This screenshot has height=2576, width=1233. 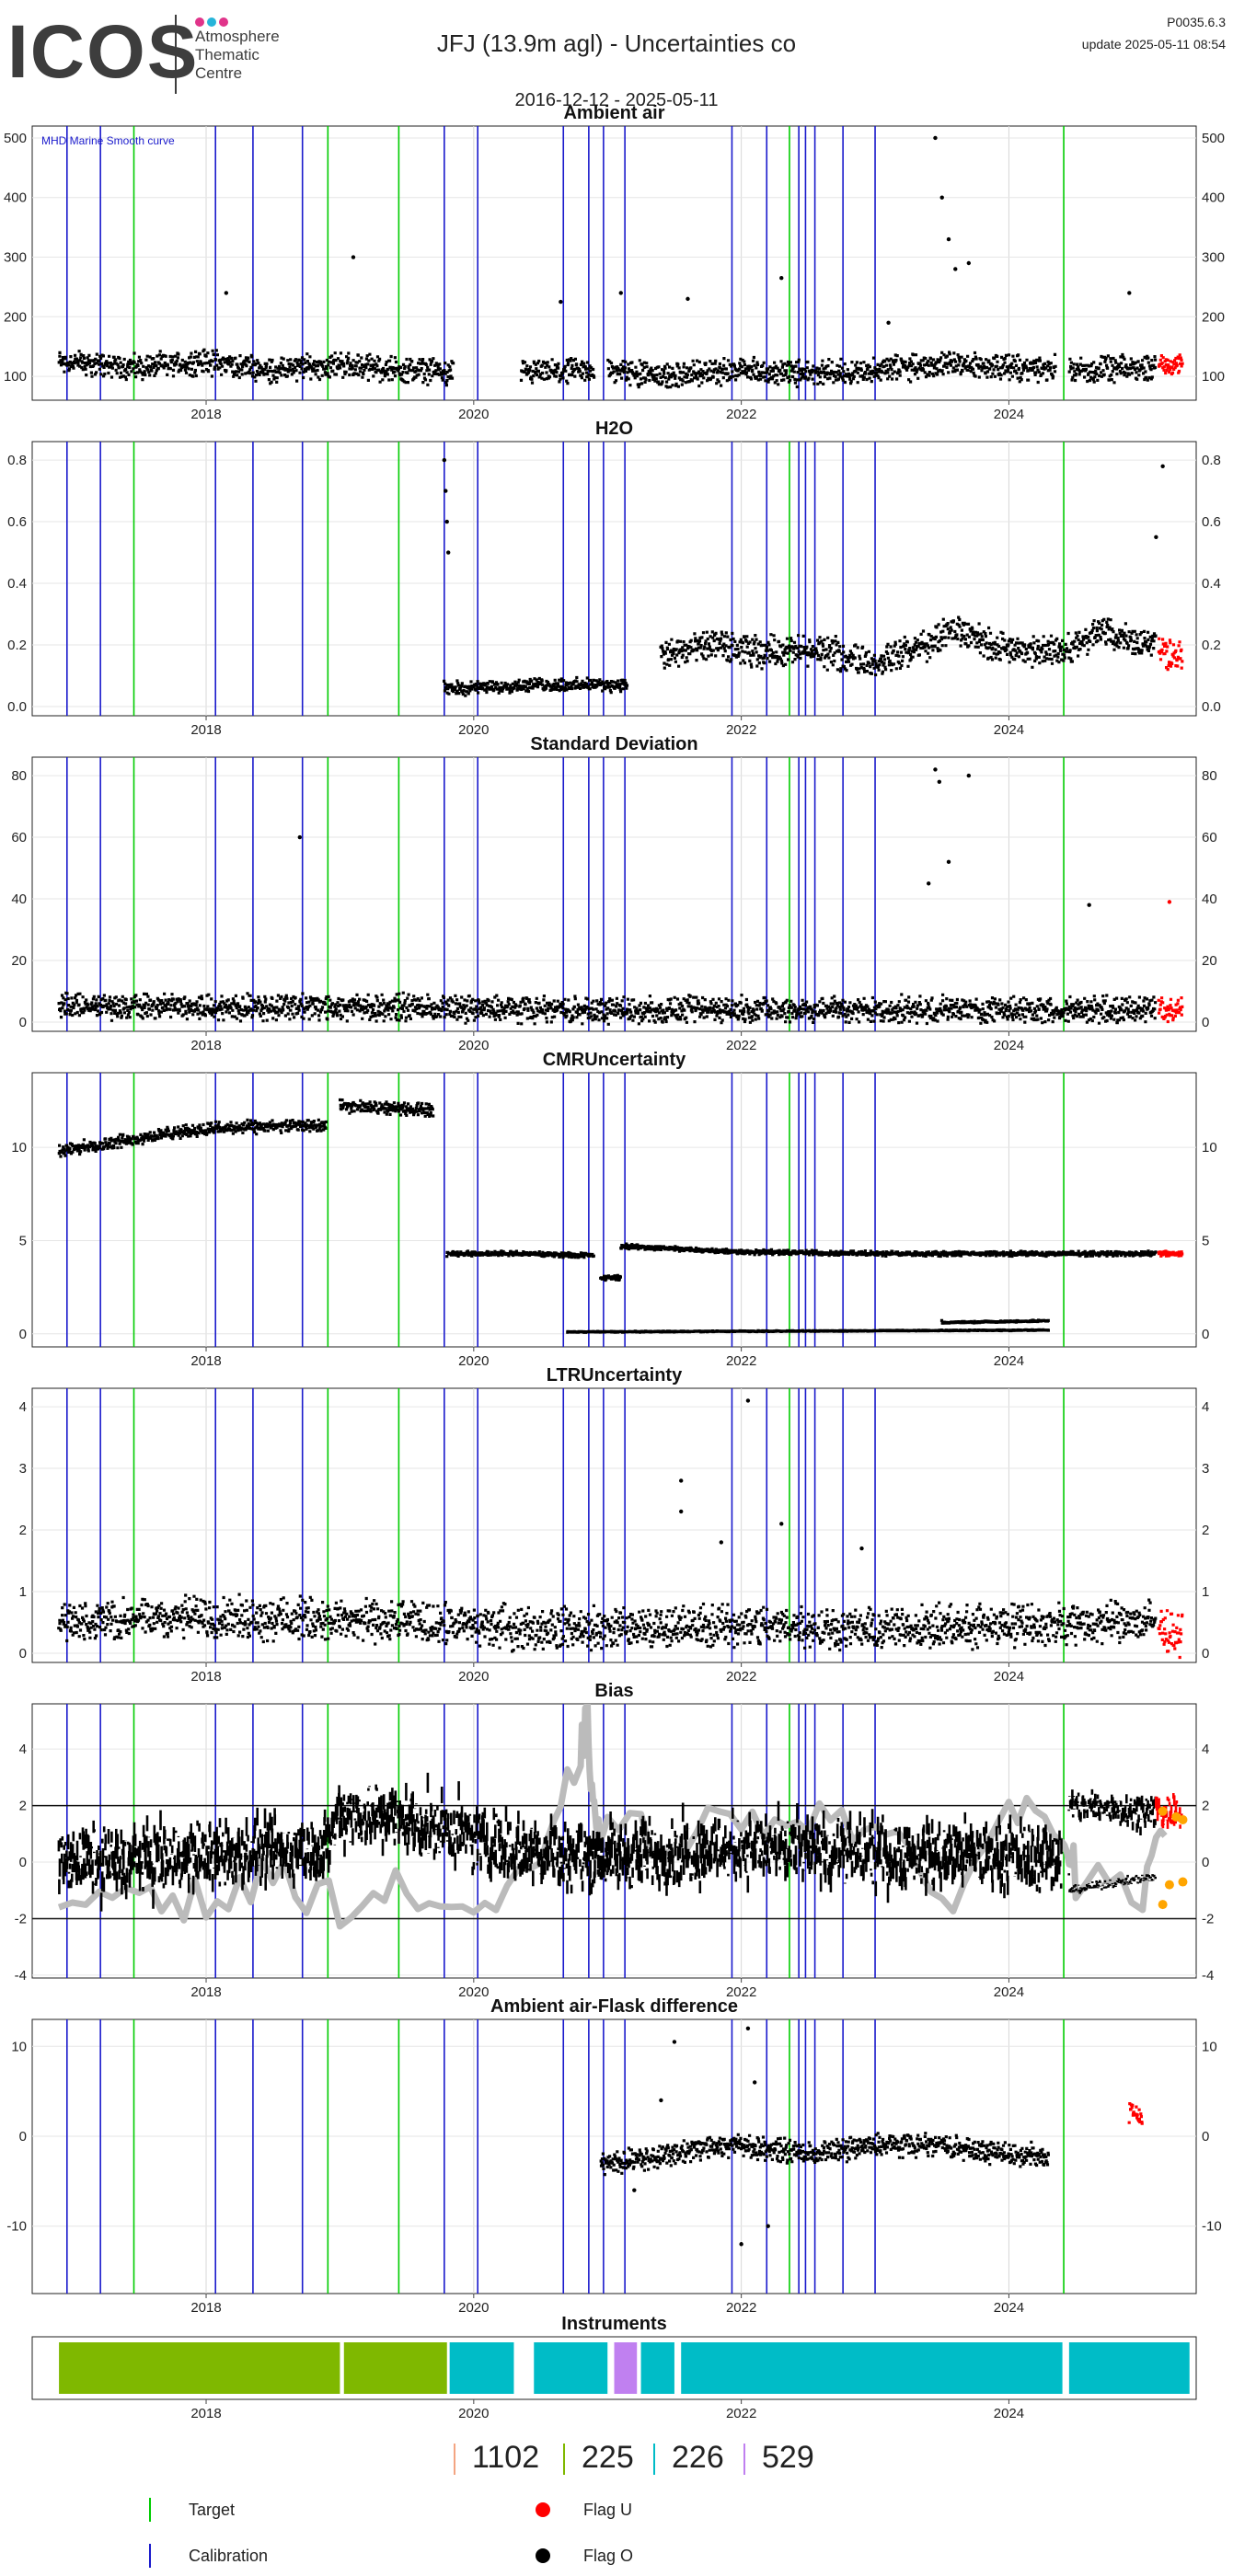 What do you see at coordinates (506, 2457) in the screenshot?
I see `instrument-legend-label: 1102` at bounding box center [506, 2457].